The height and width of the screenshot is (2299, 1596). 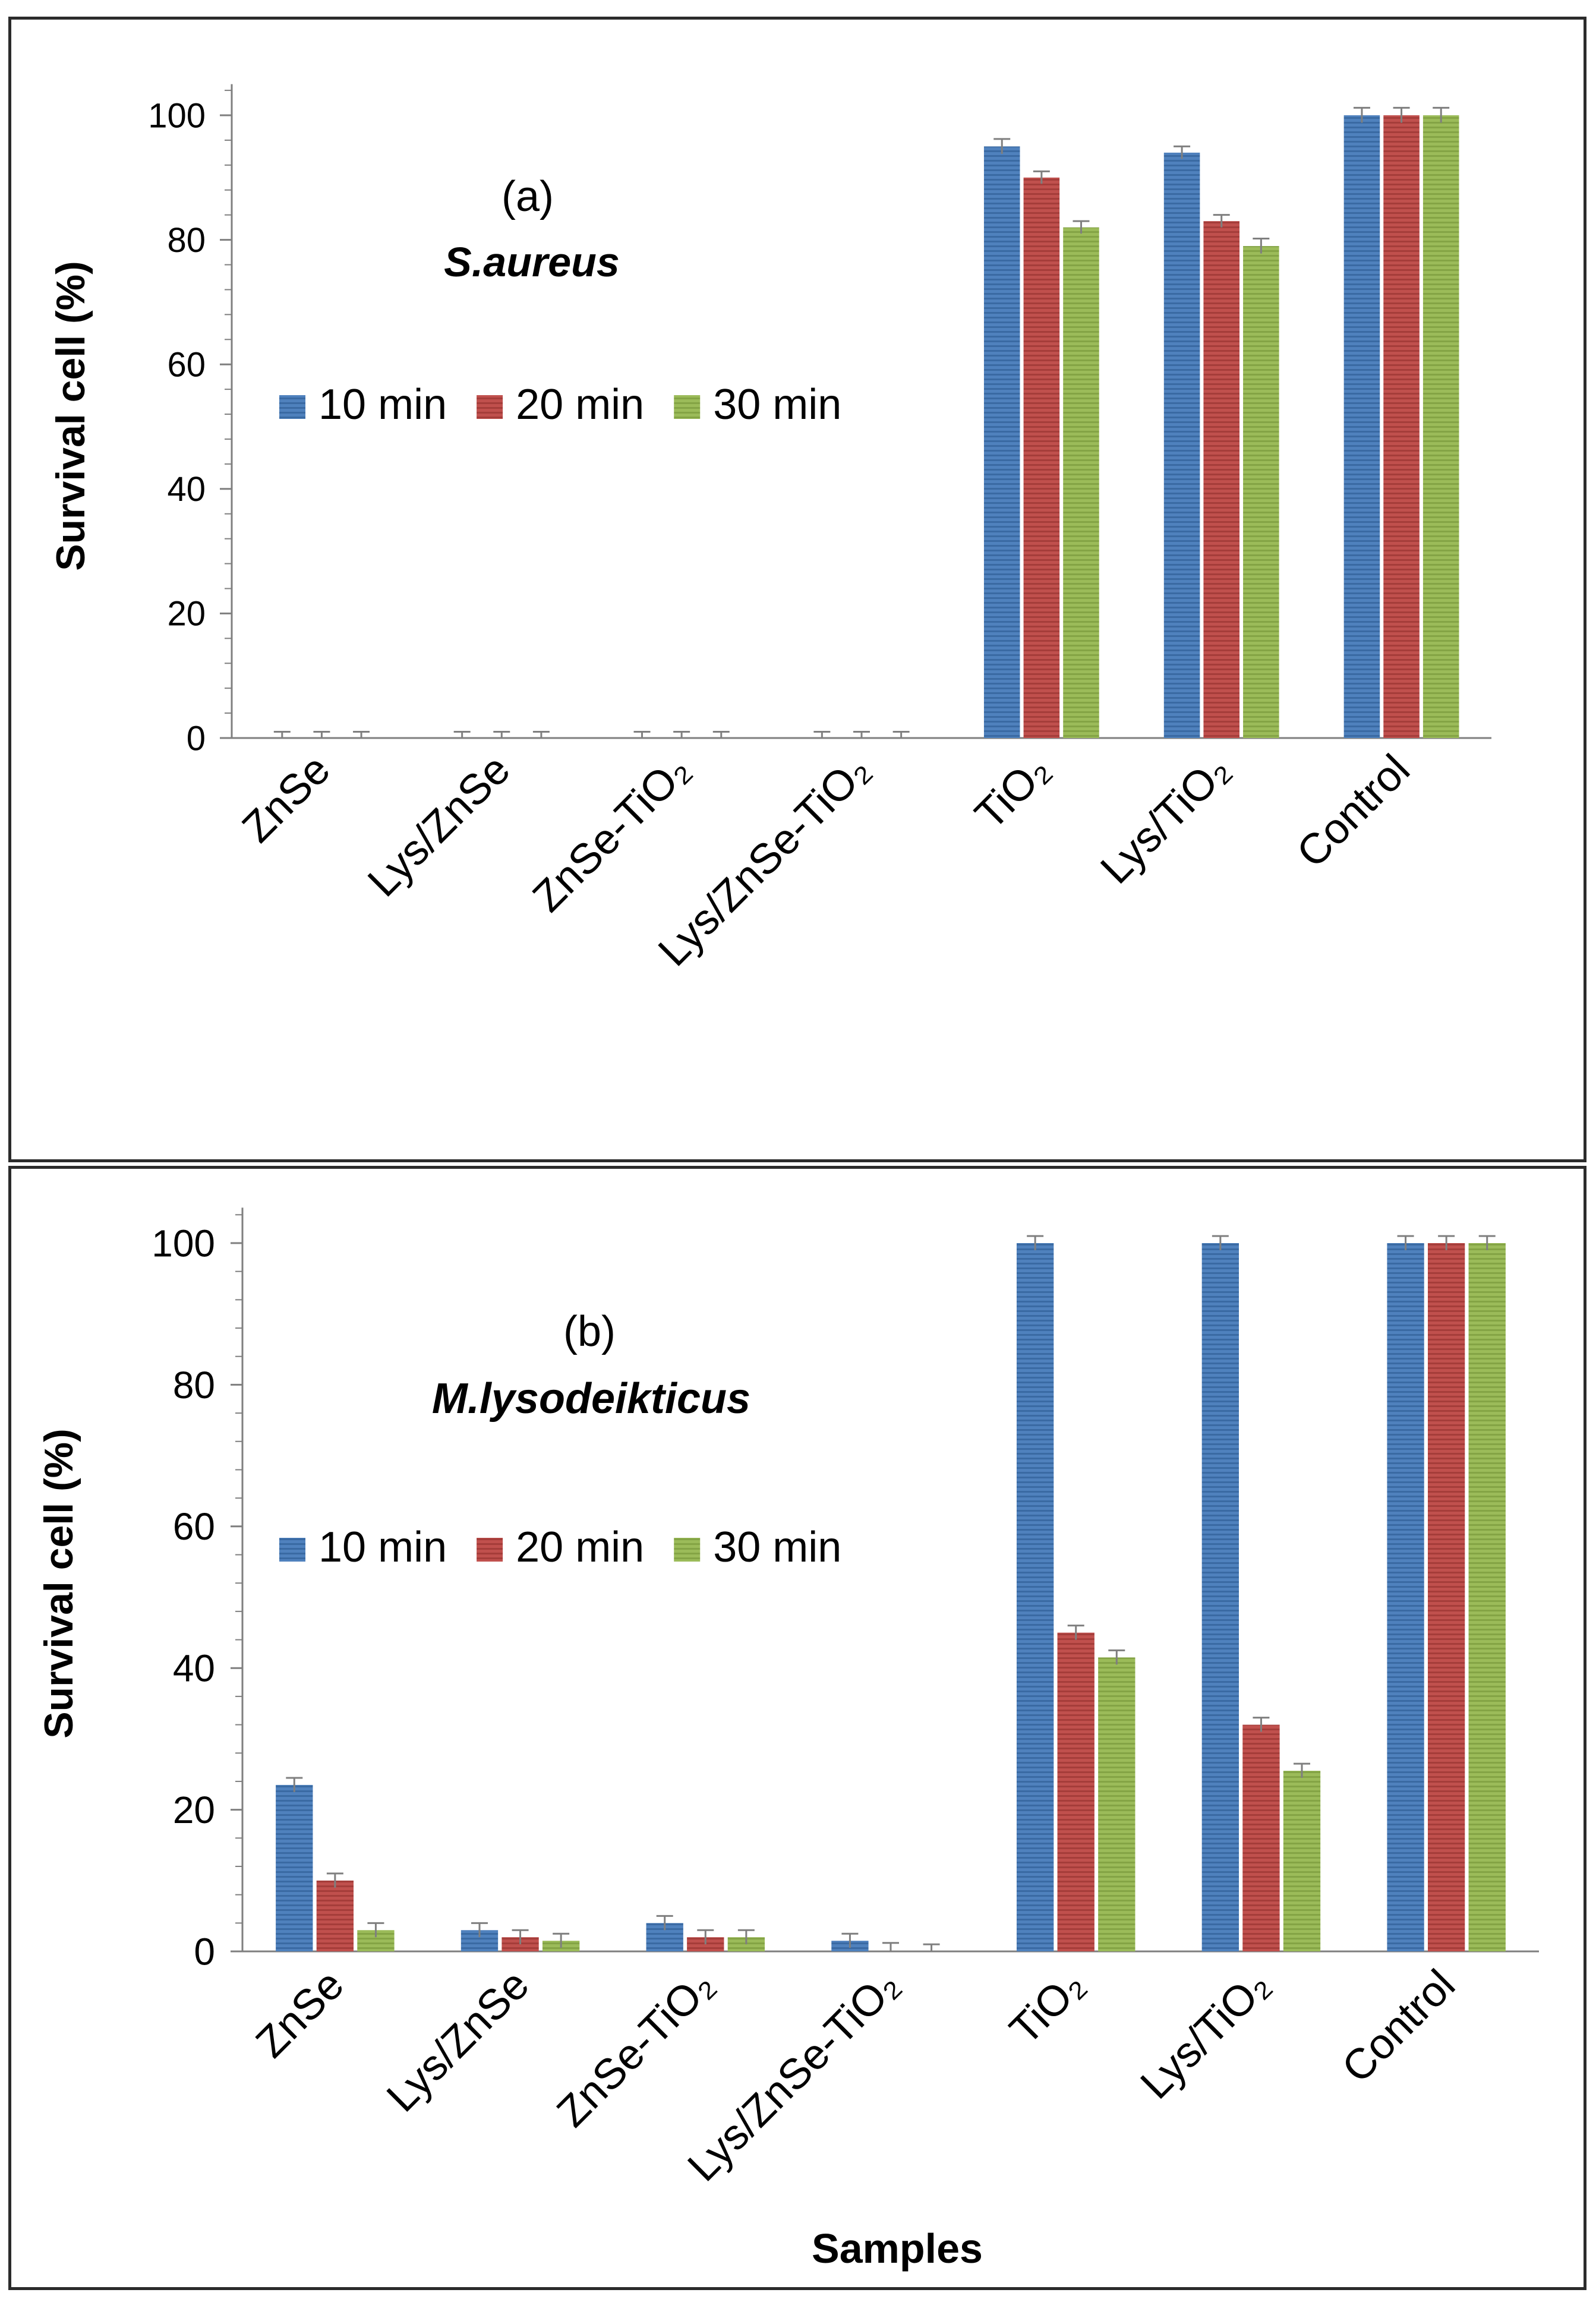 I want to click on organism-label: S.aureus, so click(x=532, y=262).